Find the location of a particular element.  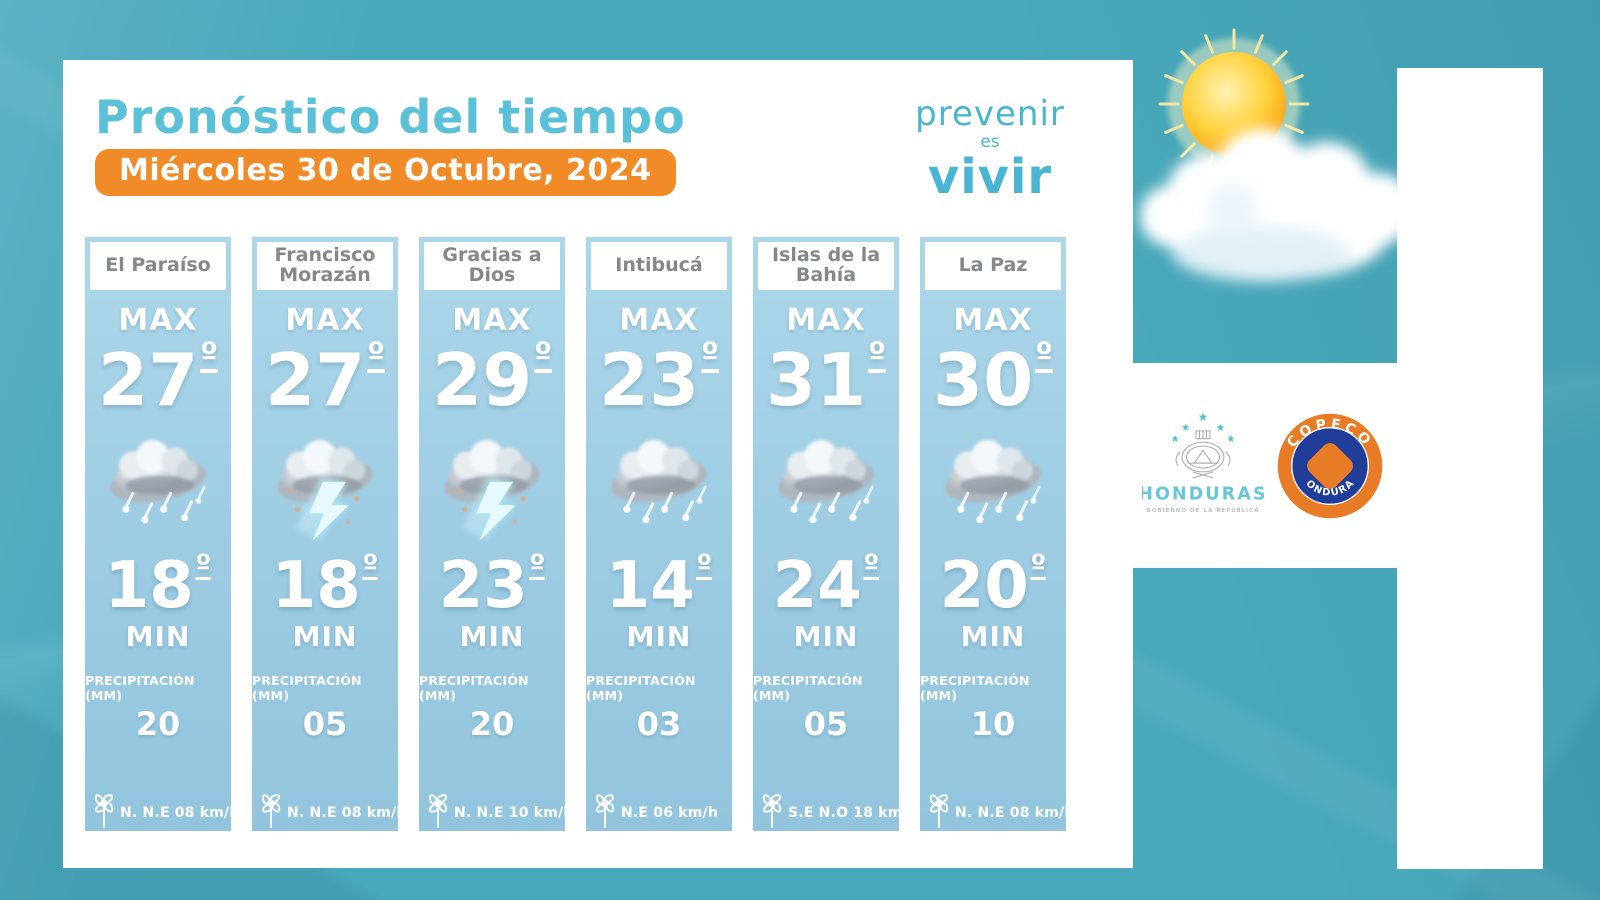

department-name: Francisco Morazán is located at coordinates (325, 266).